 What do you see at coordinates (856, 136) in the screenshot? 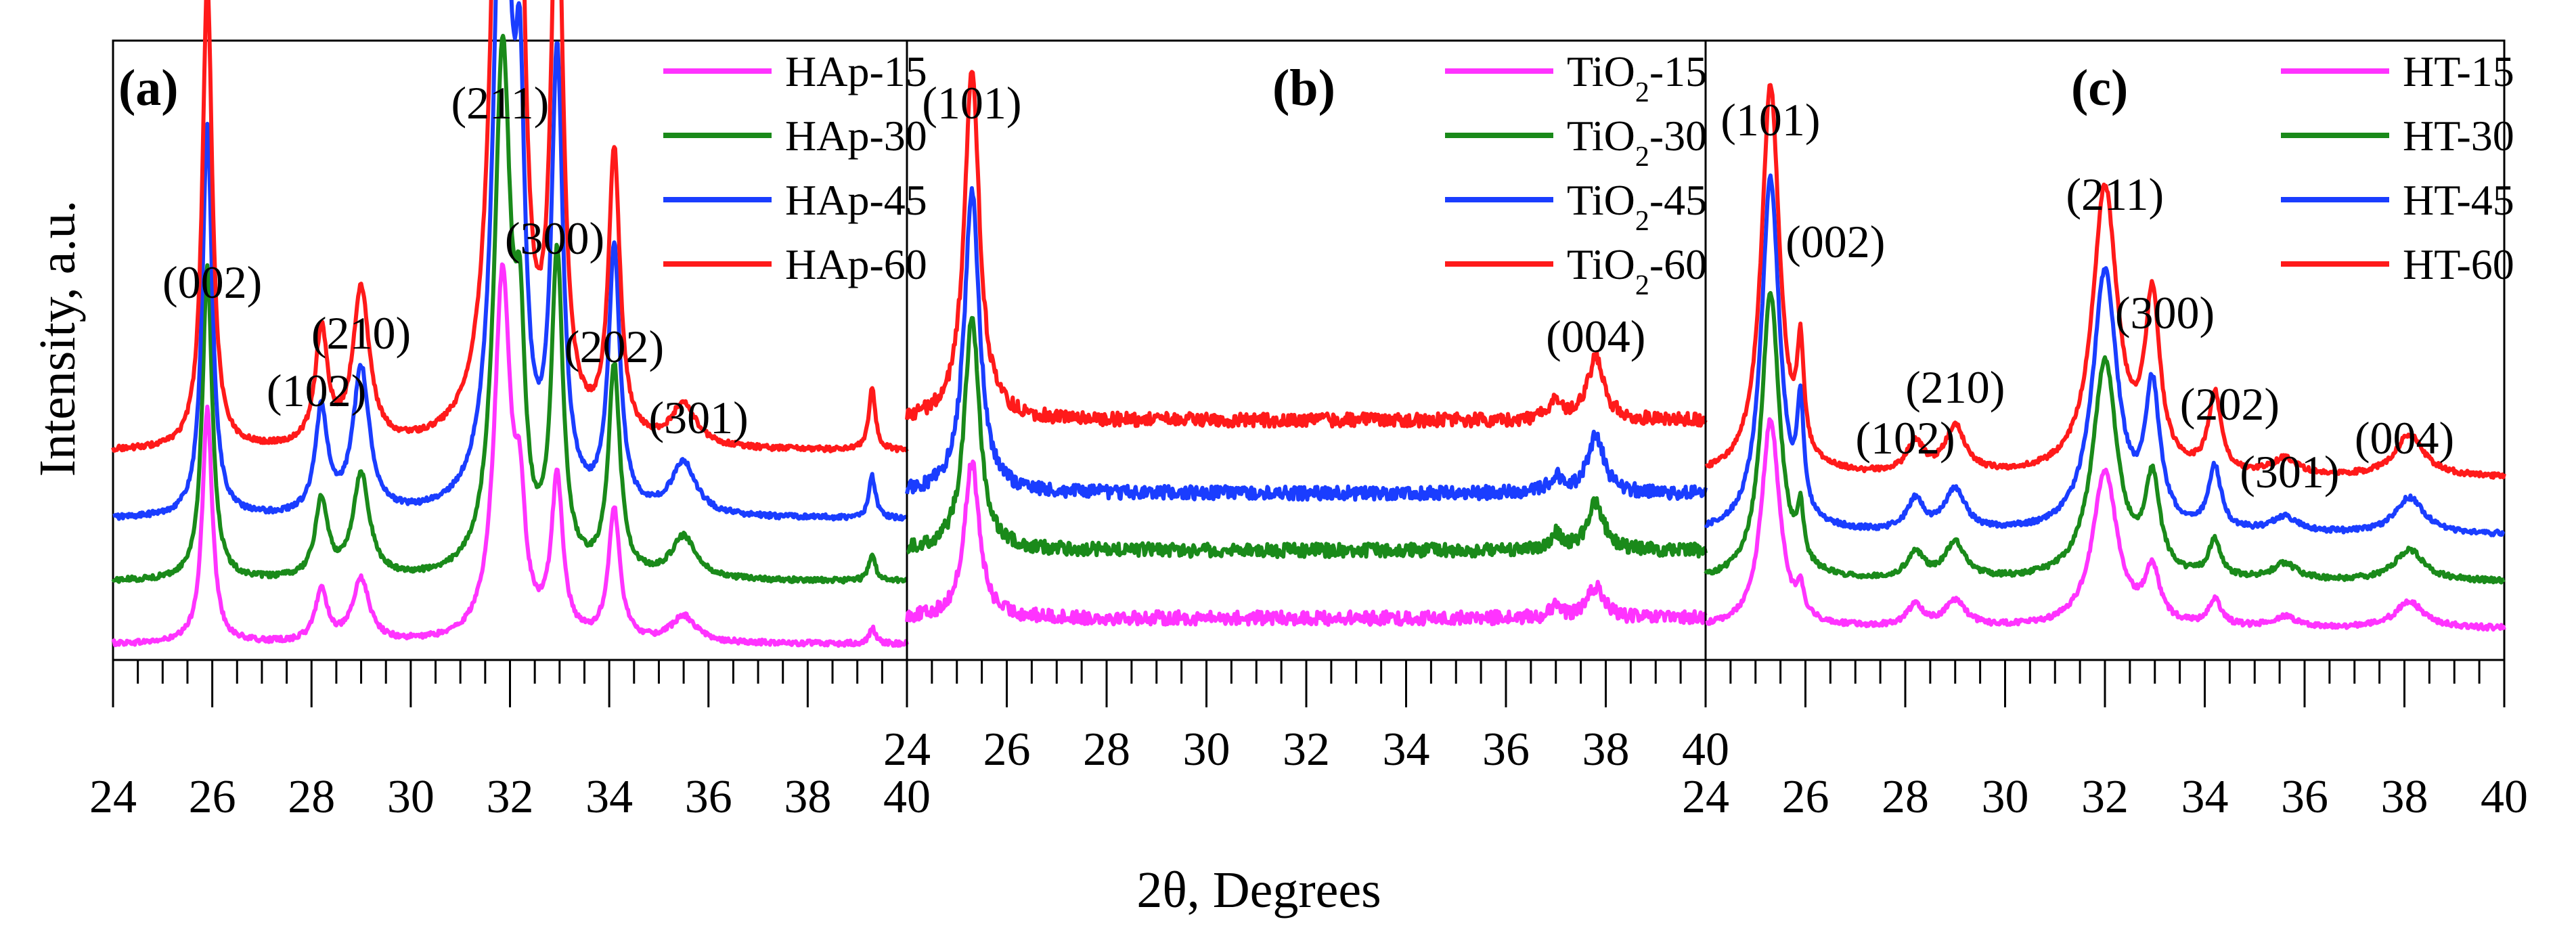
I see `legend-label: HAp-30` at bounding box center [856, 136].